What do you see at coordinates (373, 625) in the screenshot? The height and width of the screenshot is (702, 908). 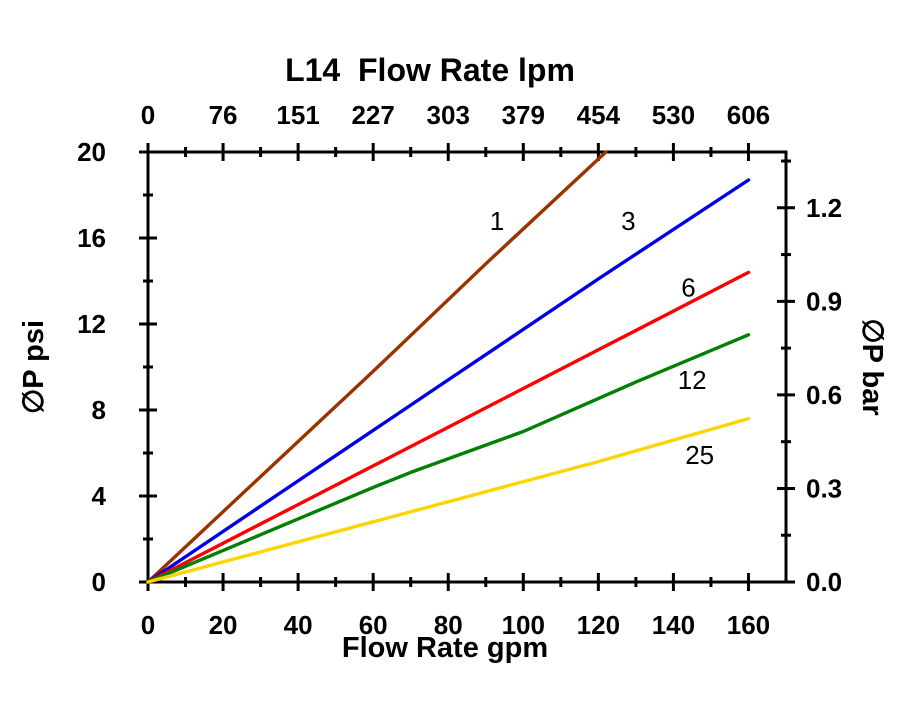 I see `x-tick-label: 60` at bounding box center [373, 625].